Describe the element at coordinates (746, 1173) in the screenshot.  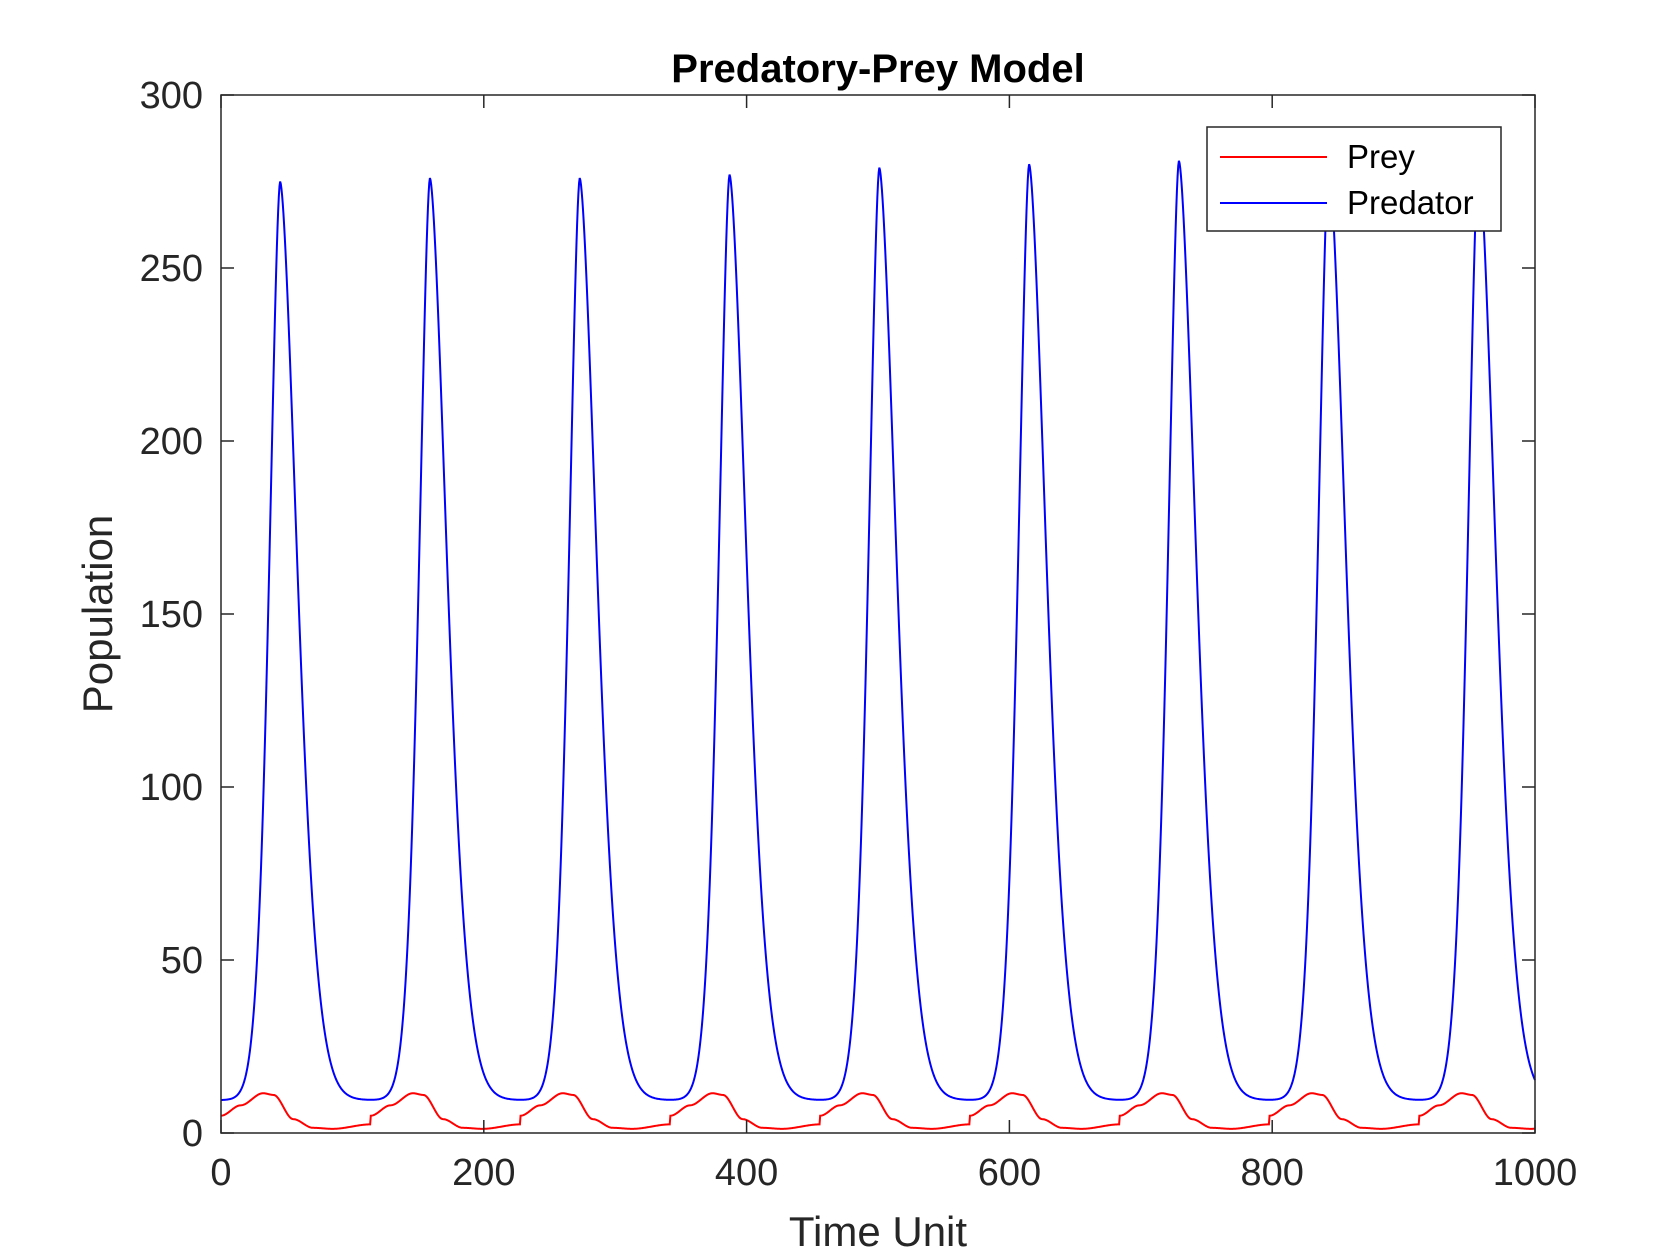
I see `x-tick-label: 400` at that location.